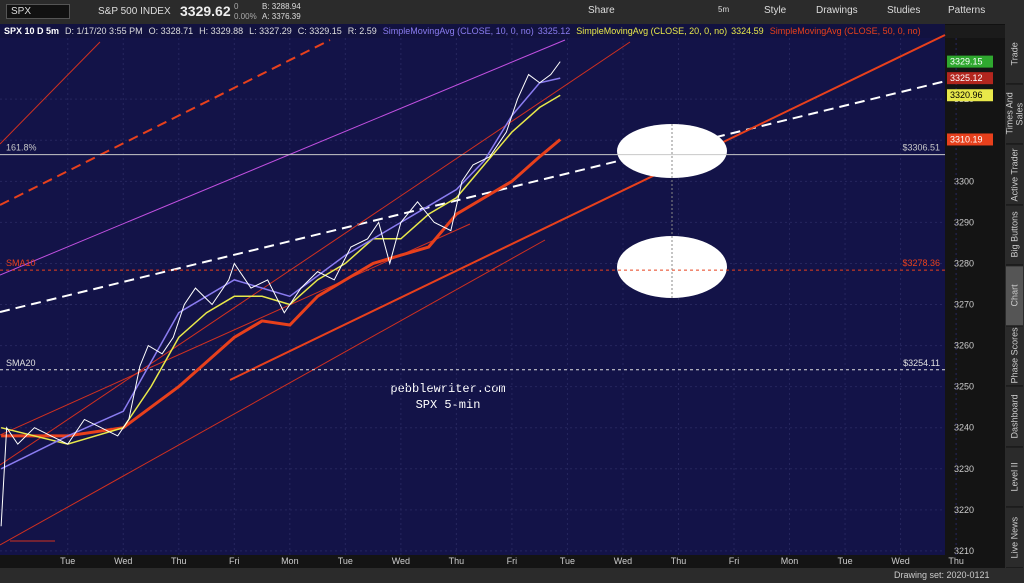 Image resolution: width=1024 pixels, height=583 pixels. What do you see at coordinates (32, 31) in the screenshot?
I see `chart-id: SPX 10 D 5m` at bounding box center [32, 31].